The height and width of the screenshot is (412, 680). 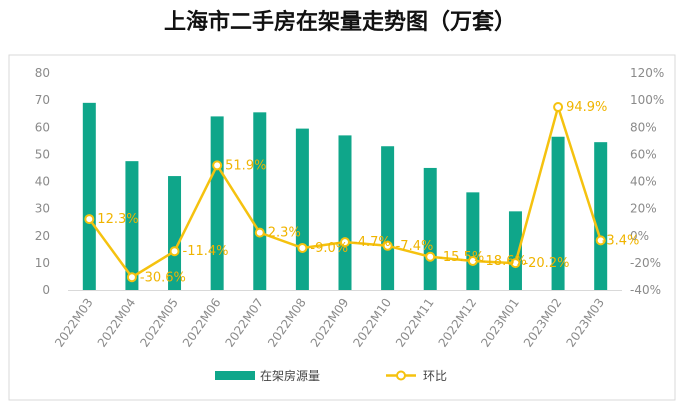 I want to click on x-tick-label: 2022M04, so click(x=117, y=323).